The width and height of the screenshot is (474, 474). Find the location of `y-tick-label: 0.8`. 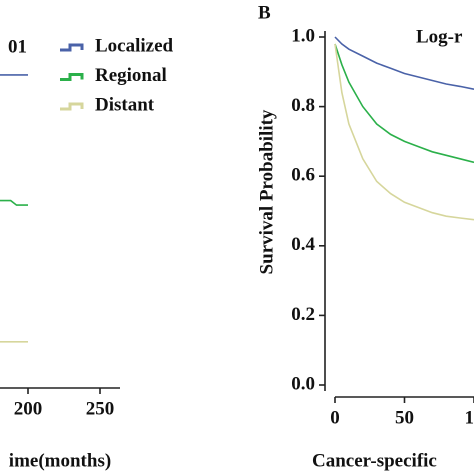

y-tick-label: 0.8 is located at coordinates (303, 105).